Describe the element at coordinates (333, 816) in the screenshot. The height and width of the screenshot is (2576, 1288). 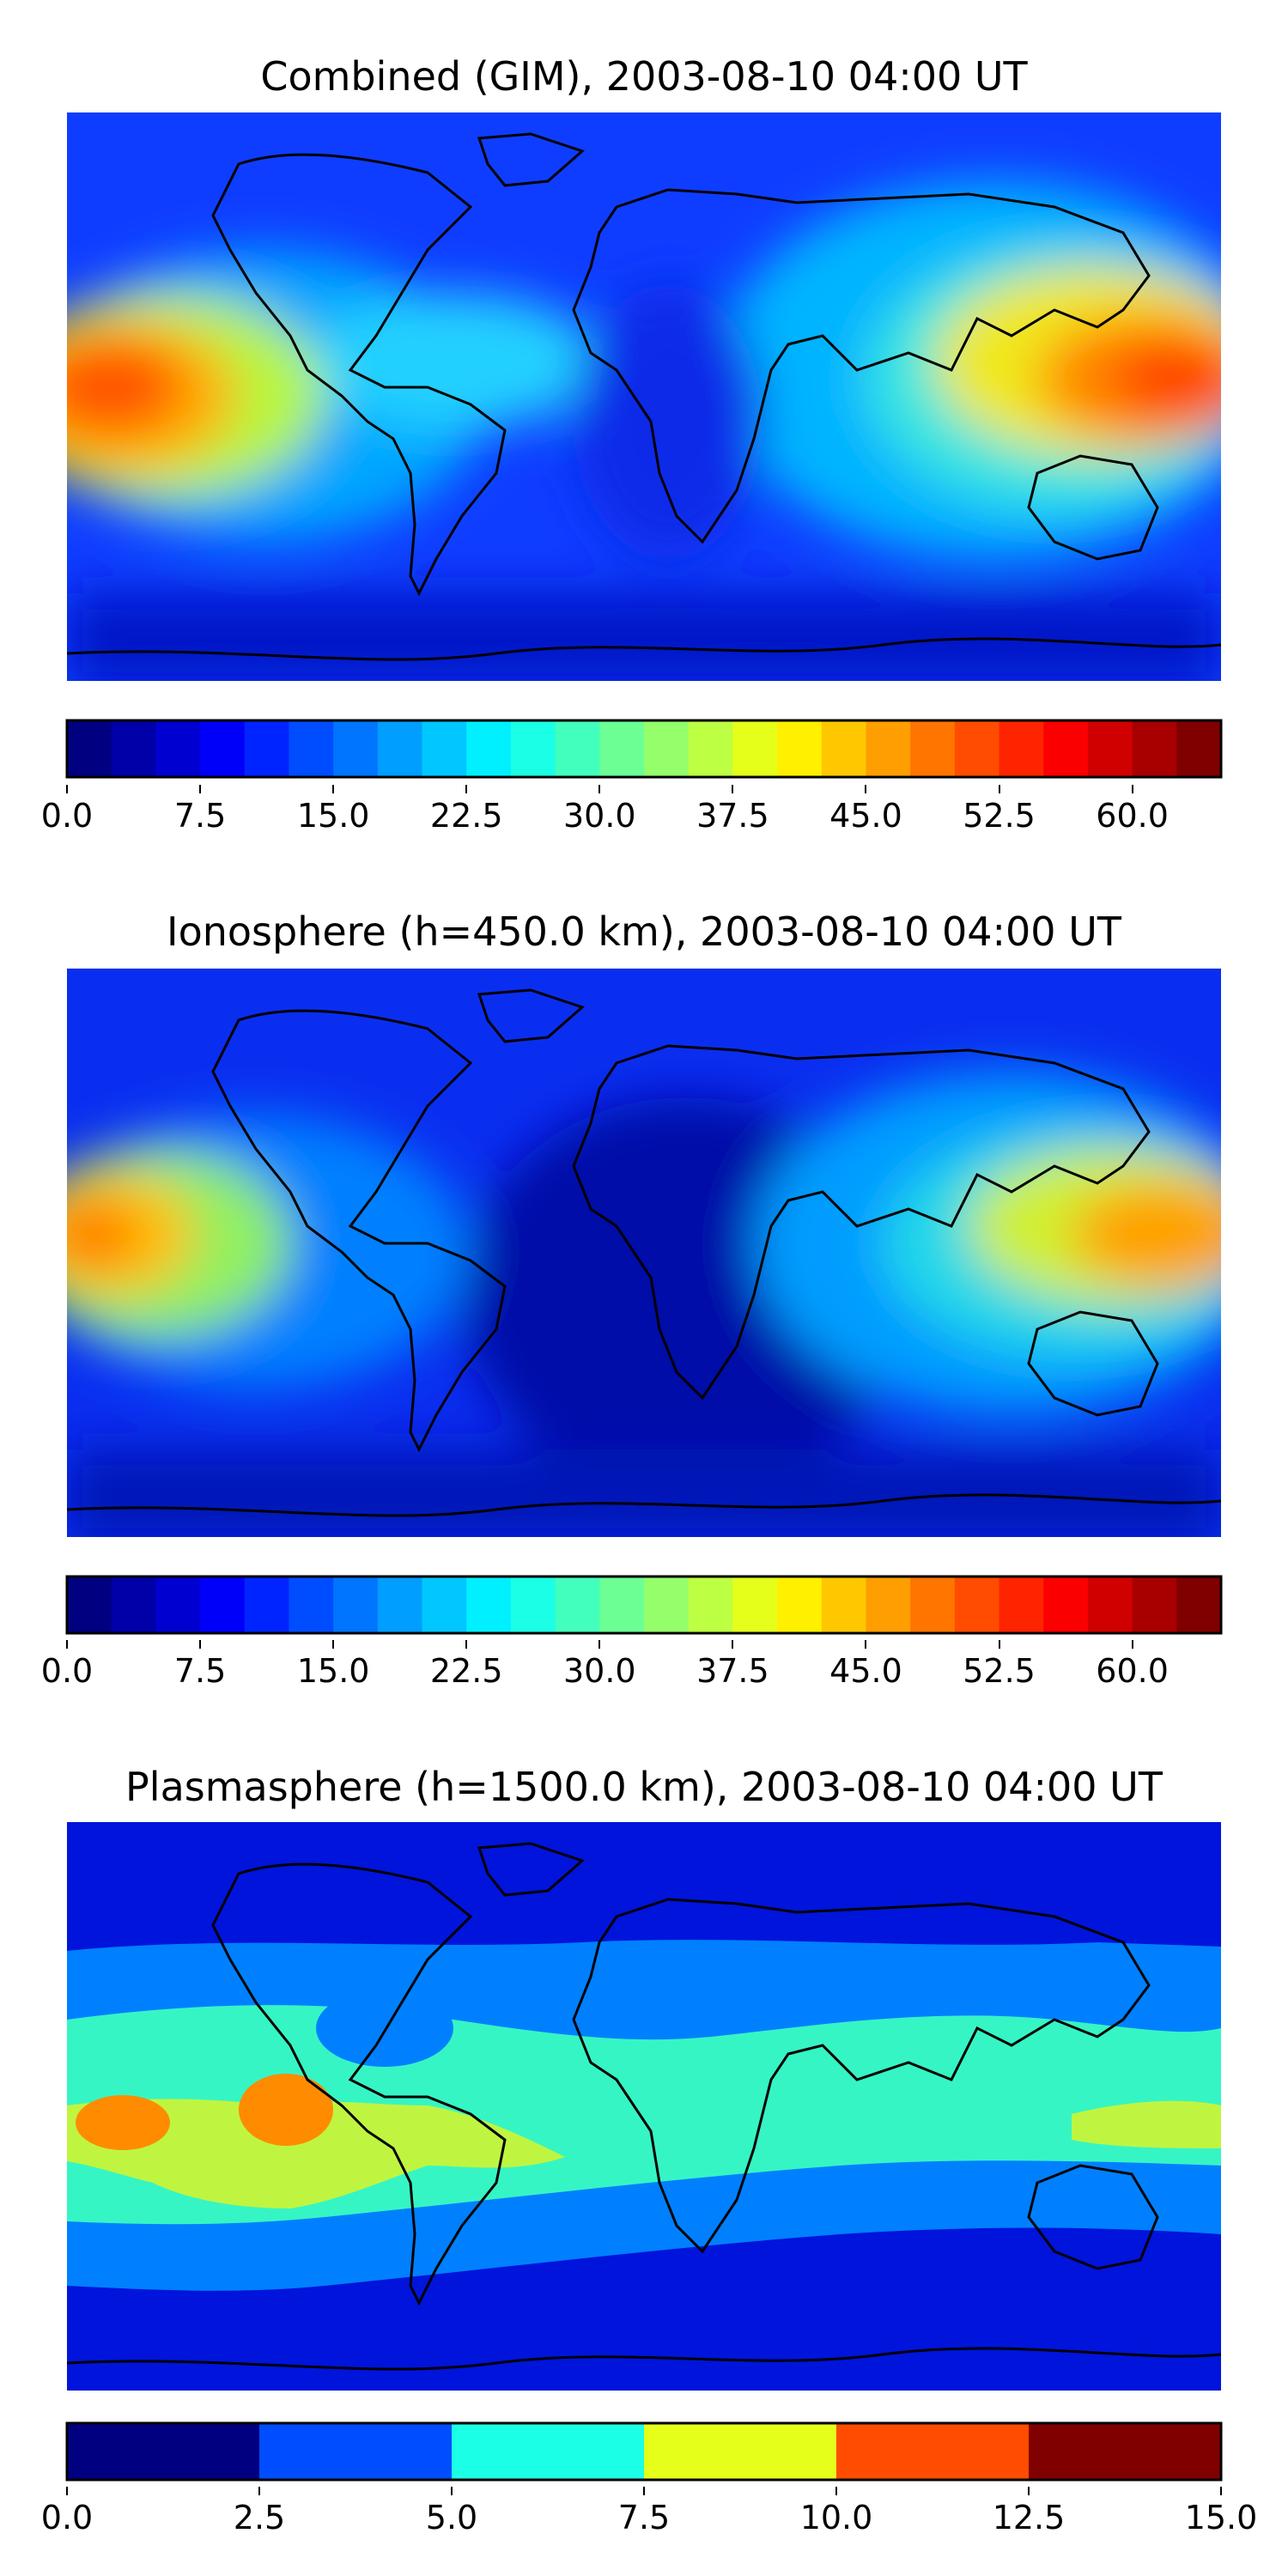
I see `colorbar-tick-label: 15.0` at that location.